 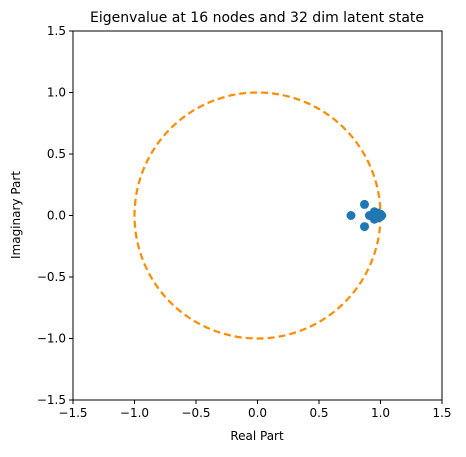 What do you see at coordinates (16, 215) in the screenshot?
I see `y-axis-label: Imaginary Part` at bounding box center [16, 215].